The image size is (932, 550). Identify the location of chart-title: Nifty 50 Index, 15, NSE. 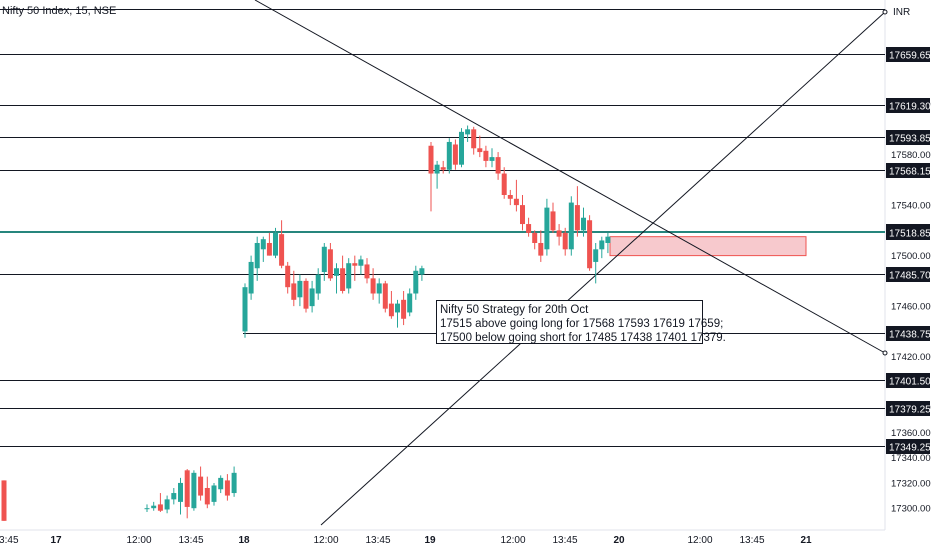
(59, 11).